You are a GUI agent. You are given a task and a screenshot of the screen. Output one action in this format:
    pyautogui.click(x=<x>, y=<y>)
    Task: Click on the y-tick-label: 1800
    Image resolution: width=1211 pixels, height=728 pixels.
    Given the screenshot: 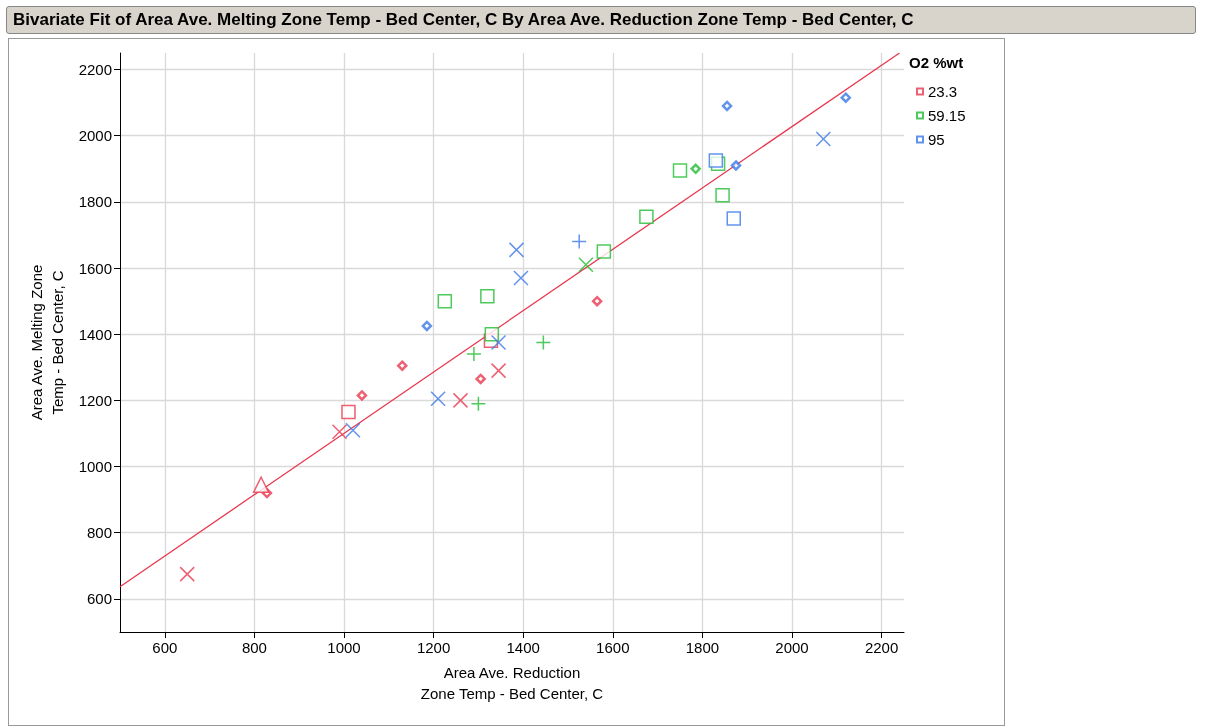 What is the action you would take?
    pyautogui.click(x=95, y=202)
    